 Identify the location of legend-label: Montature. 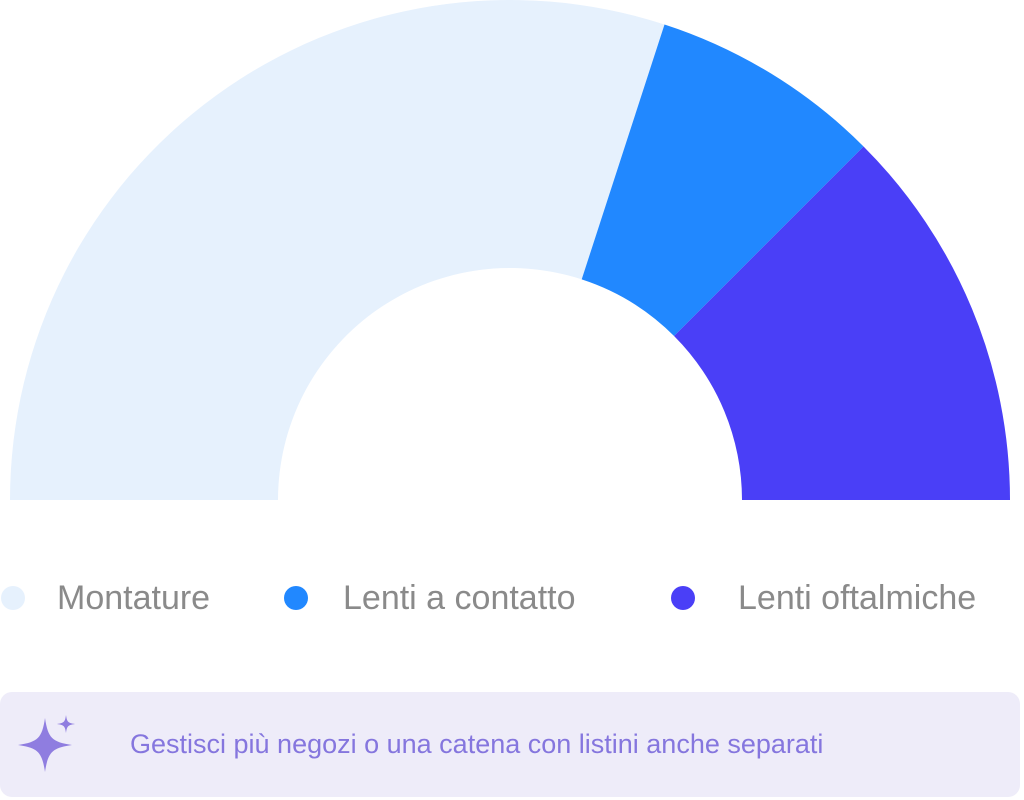
(133, 598).